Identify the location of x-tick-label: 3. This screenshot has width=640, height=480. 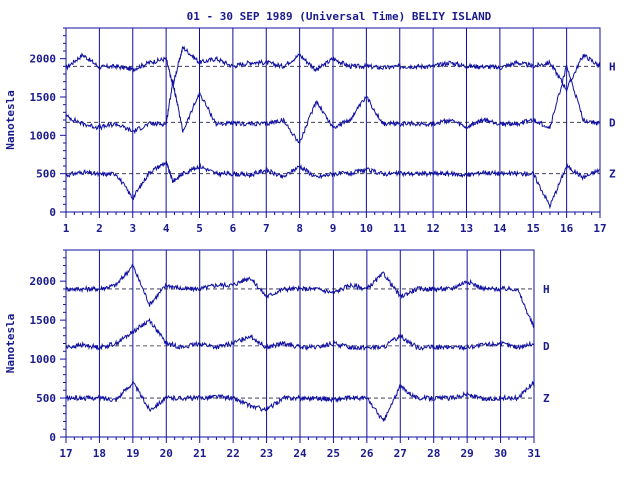
(132, 228).